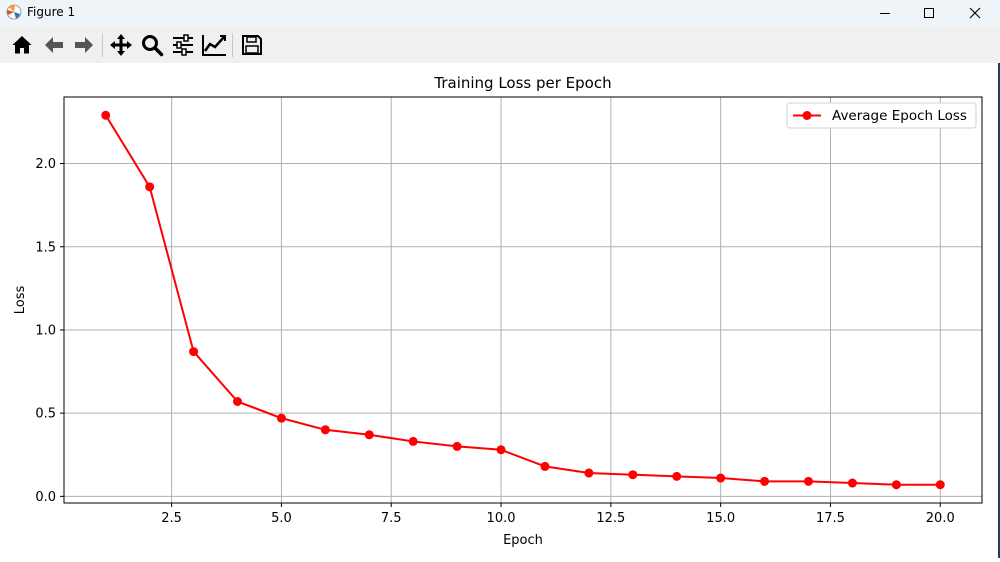 The width and height of the screenshot is (1000, 562). I want to click on chart-title: Training Loss per Epoch, so click(522, 83).